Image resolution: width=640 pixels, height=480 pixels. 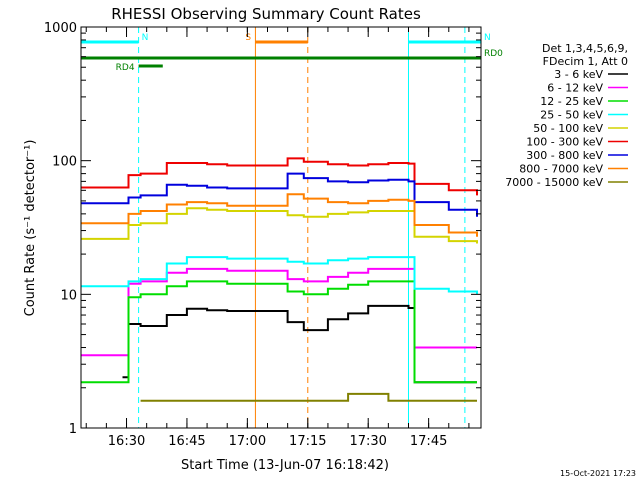 I want to click on chart-title: RHESSI Observing Summary Count Rates, so click(x=266, y=14).